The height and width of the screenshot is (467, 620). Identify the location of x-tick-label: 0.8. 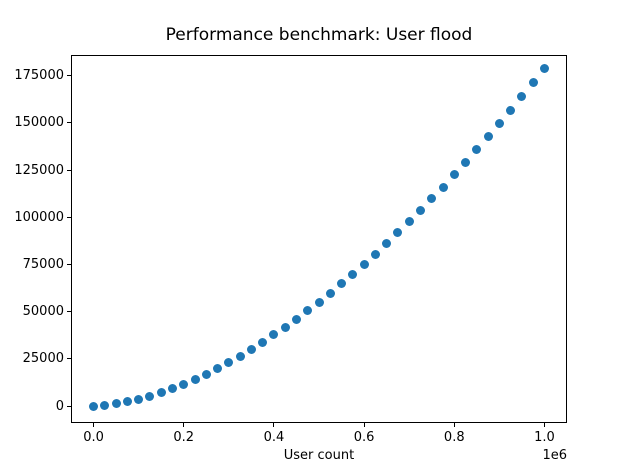
(454, 437).